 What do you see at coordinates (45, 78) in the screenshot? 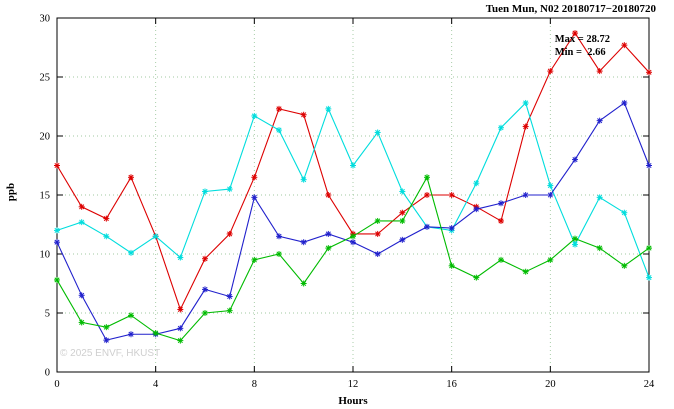
I see `y-tick-label: 25` at bounding box center [45, 78].